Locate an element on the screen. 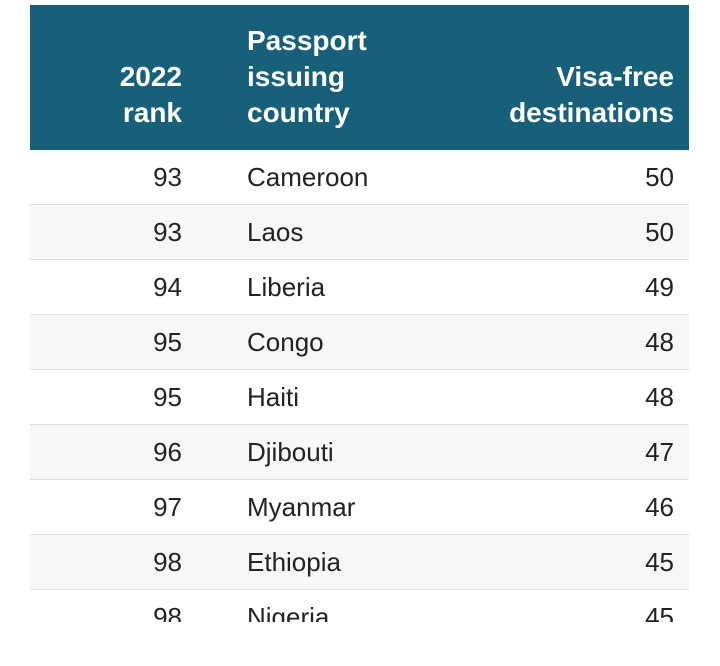 This screenshot has width=720, height=666. table-cell: Haiti is located at coordinates (273, 397).